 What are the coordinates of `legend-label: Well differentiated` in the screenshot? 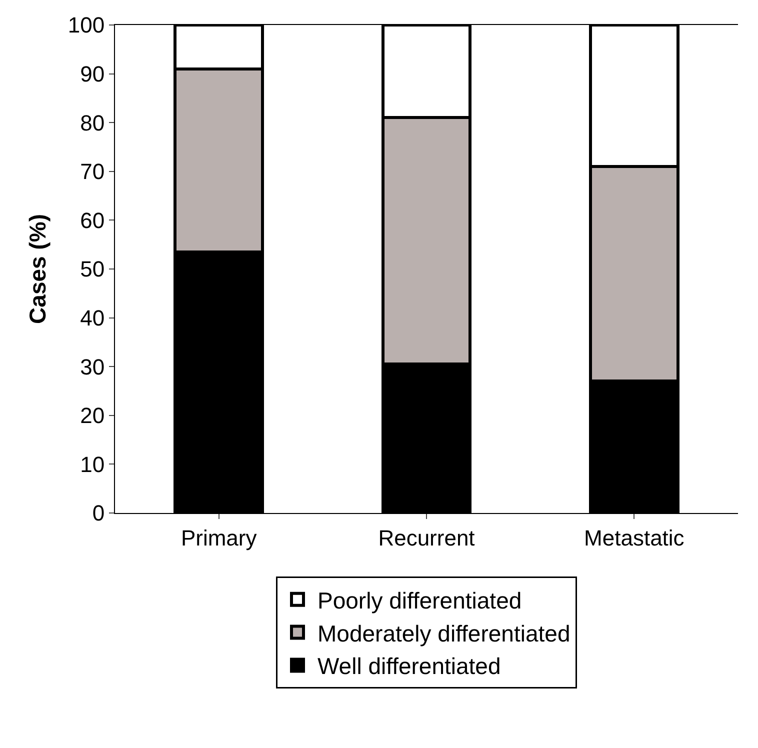 It's located at (409, 666).